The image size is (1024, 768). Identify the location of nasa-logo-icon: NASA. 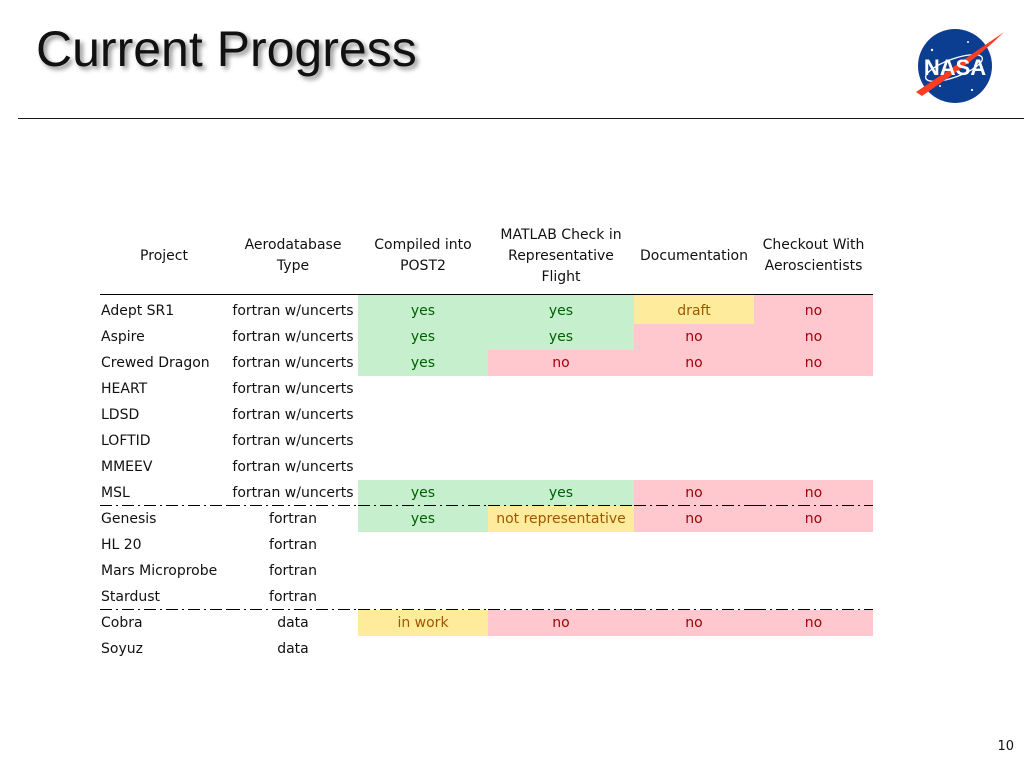
(960, 66).